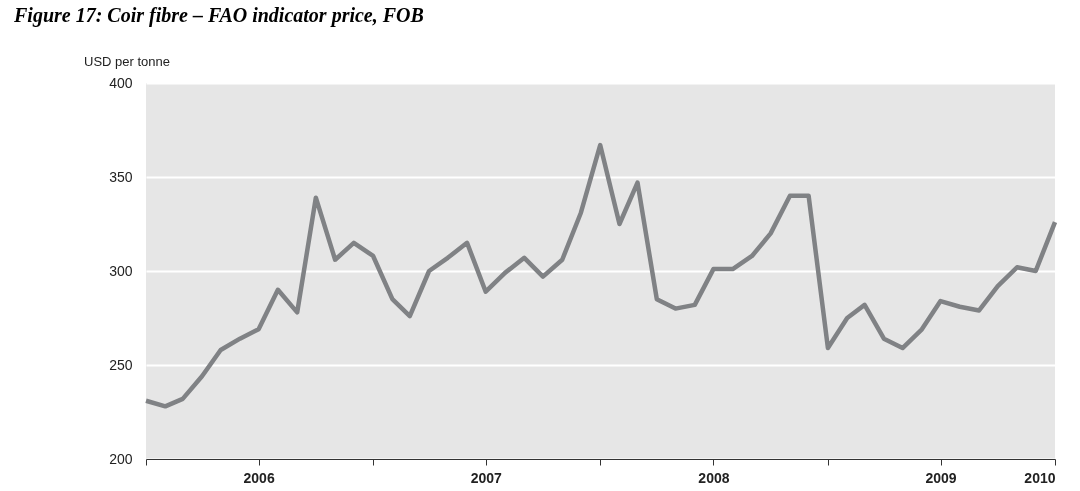 The width and height of the screenshot is (1080, 491). What do you see at coordinates (121, 270) in the screenshot?
I see `y-tick-label: 300` at bounding box center [121, 270].